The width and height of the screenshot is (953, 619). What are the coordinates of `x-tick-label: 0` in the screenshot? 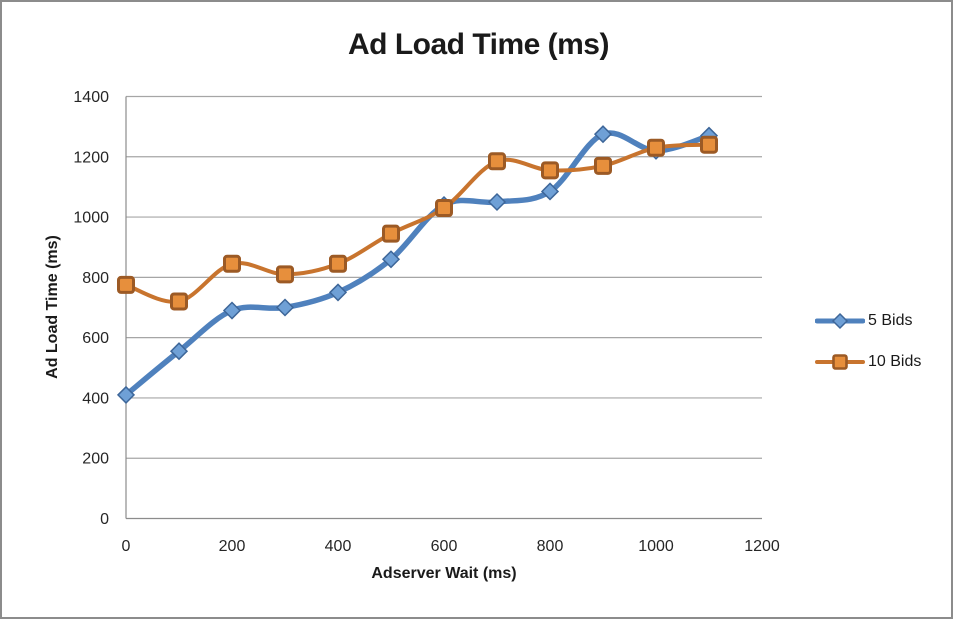 It's located at (126, 546).